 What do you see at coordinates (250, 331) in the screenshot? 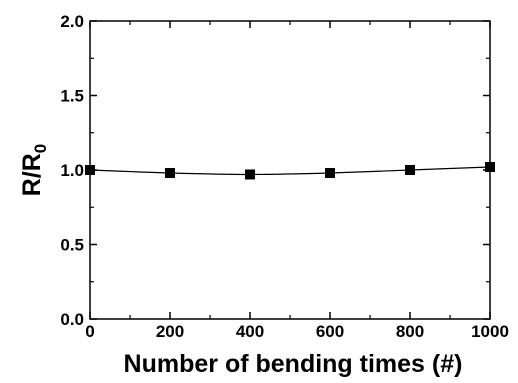
I see `x-tick-label: 400` at bounding box center [250, 331].